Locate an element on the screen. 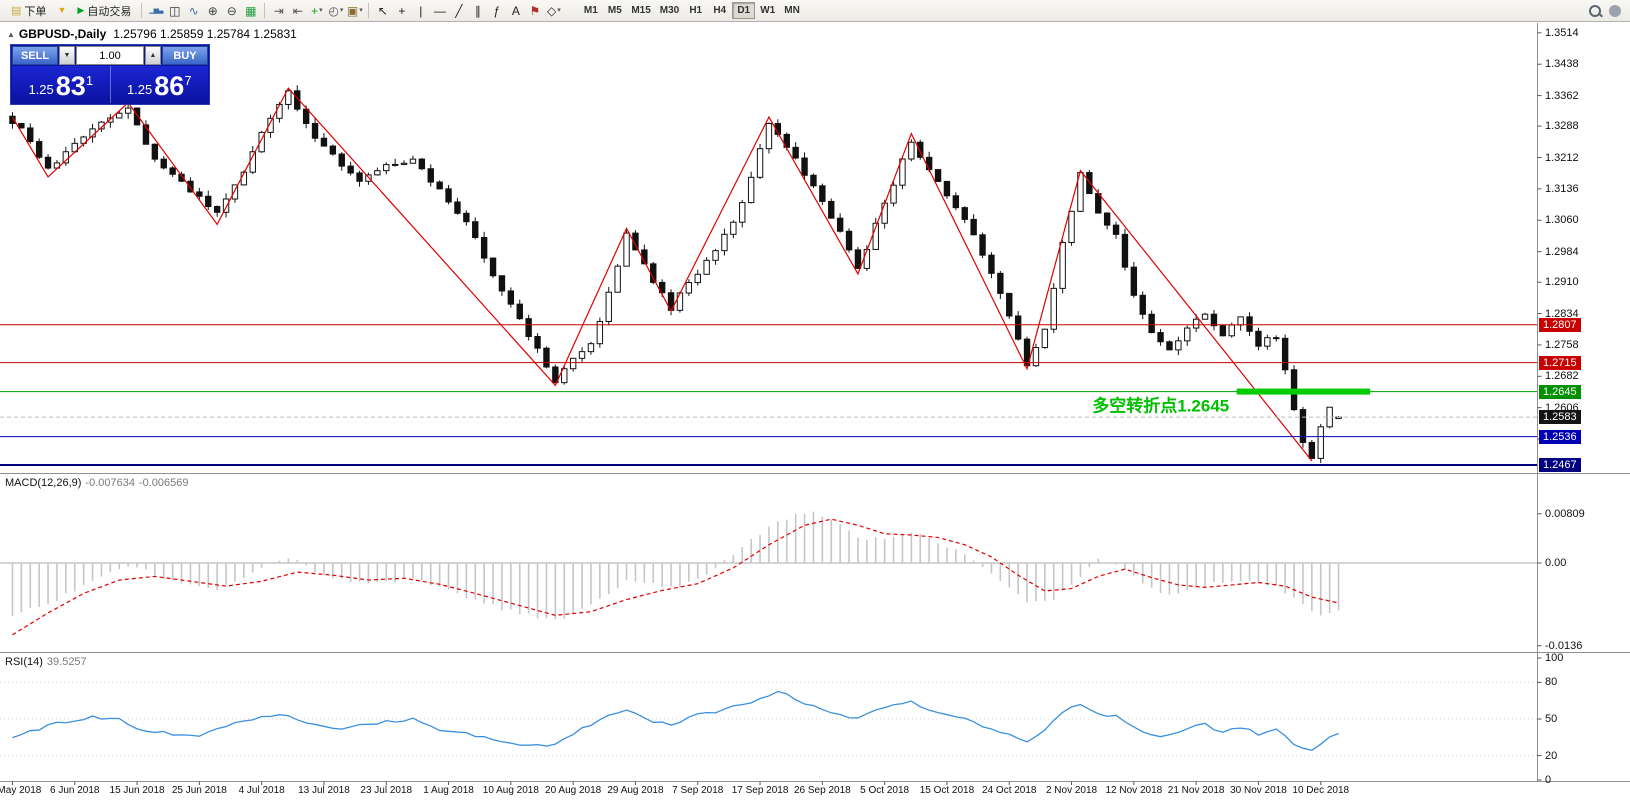  rsi-name: RSI(14) is located at coordinates (24, 662).